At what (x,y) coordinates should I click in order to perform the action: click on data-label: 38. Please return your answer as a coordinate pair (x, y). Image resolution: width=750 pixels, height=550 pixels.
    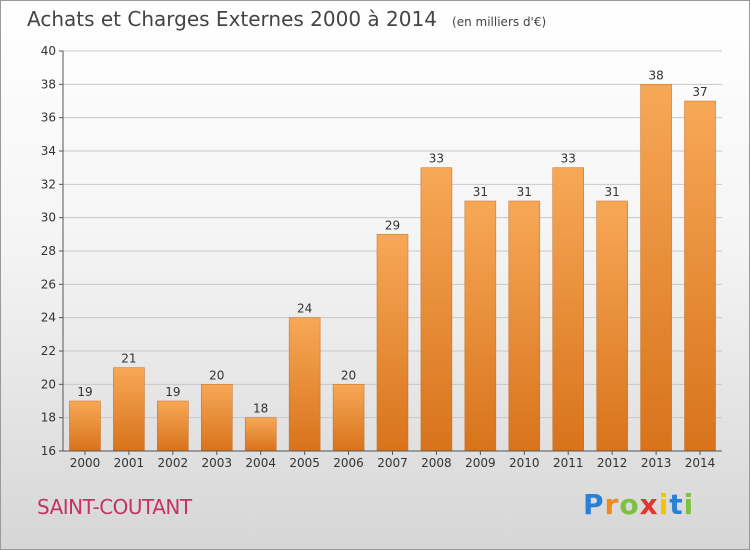
    Looking at the image, I should click on (655, 75).